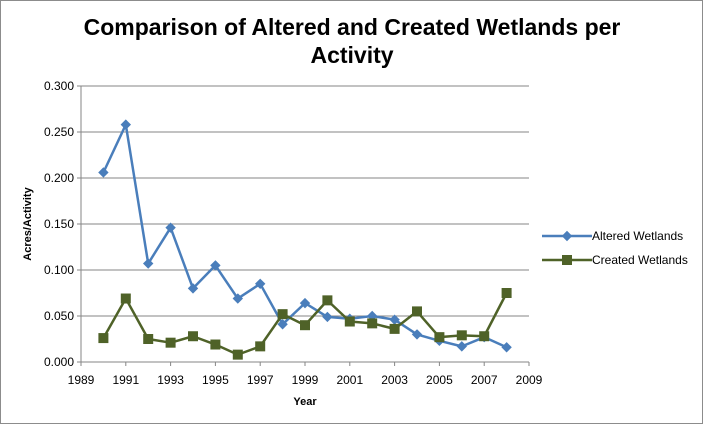 The height and width of the screenshot is (424, 703). What do you see at coordinates (305, 380) in the screenshot?
I see `x-tick-label: 1999` at bounding box center [305, 380].